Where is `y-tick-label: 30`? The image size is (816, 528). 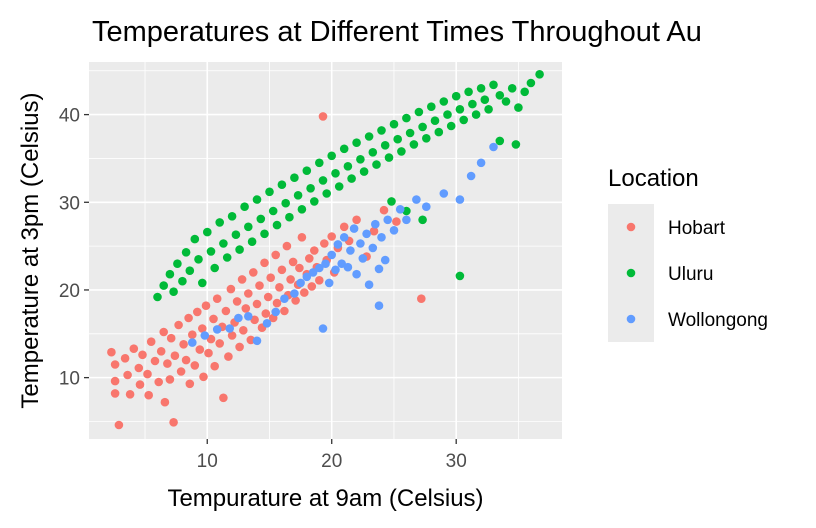 y-tick-label: 30 is located at coordinates (69, 203).